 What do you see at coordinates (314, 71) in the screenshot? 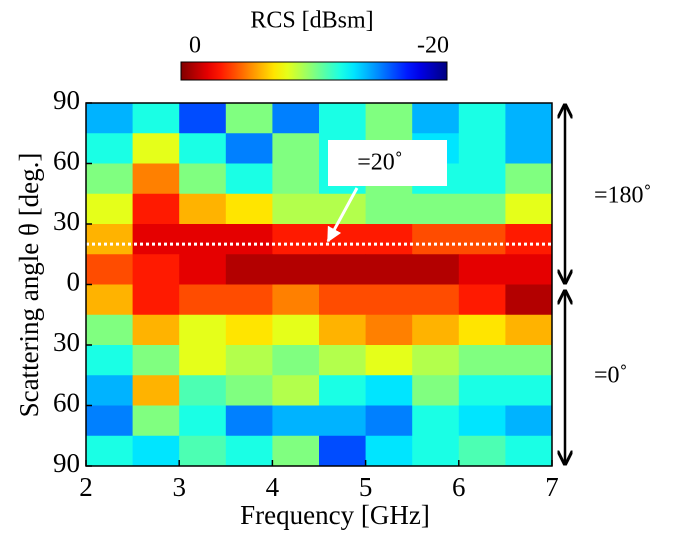
I see `colorbar` at bounding box center [314, 71].